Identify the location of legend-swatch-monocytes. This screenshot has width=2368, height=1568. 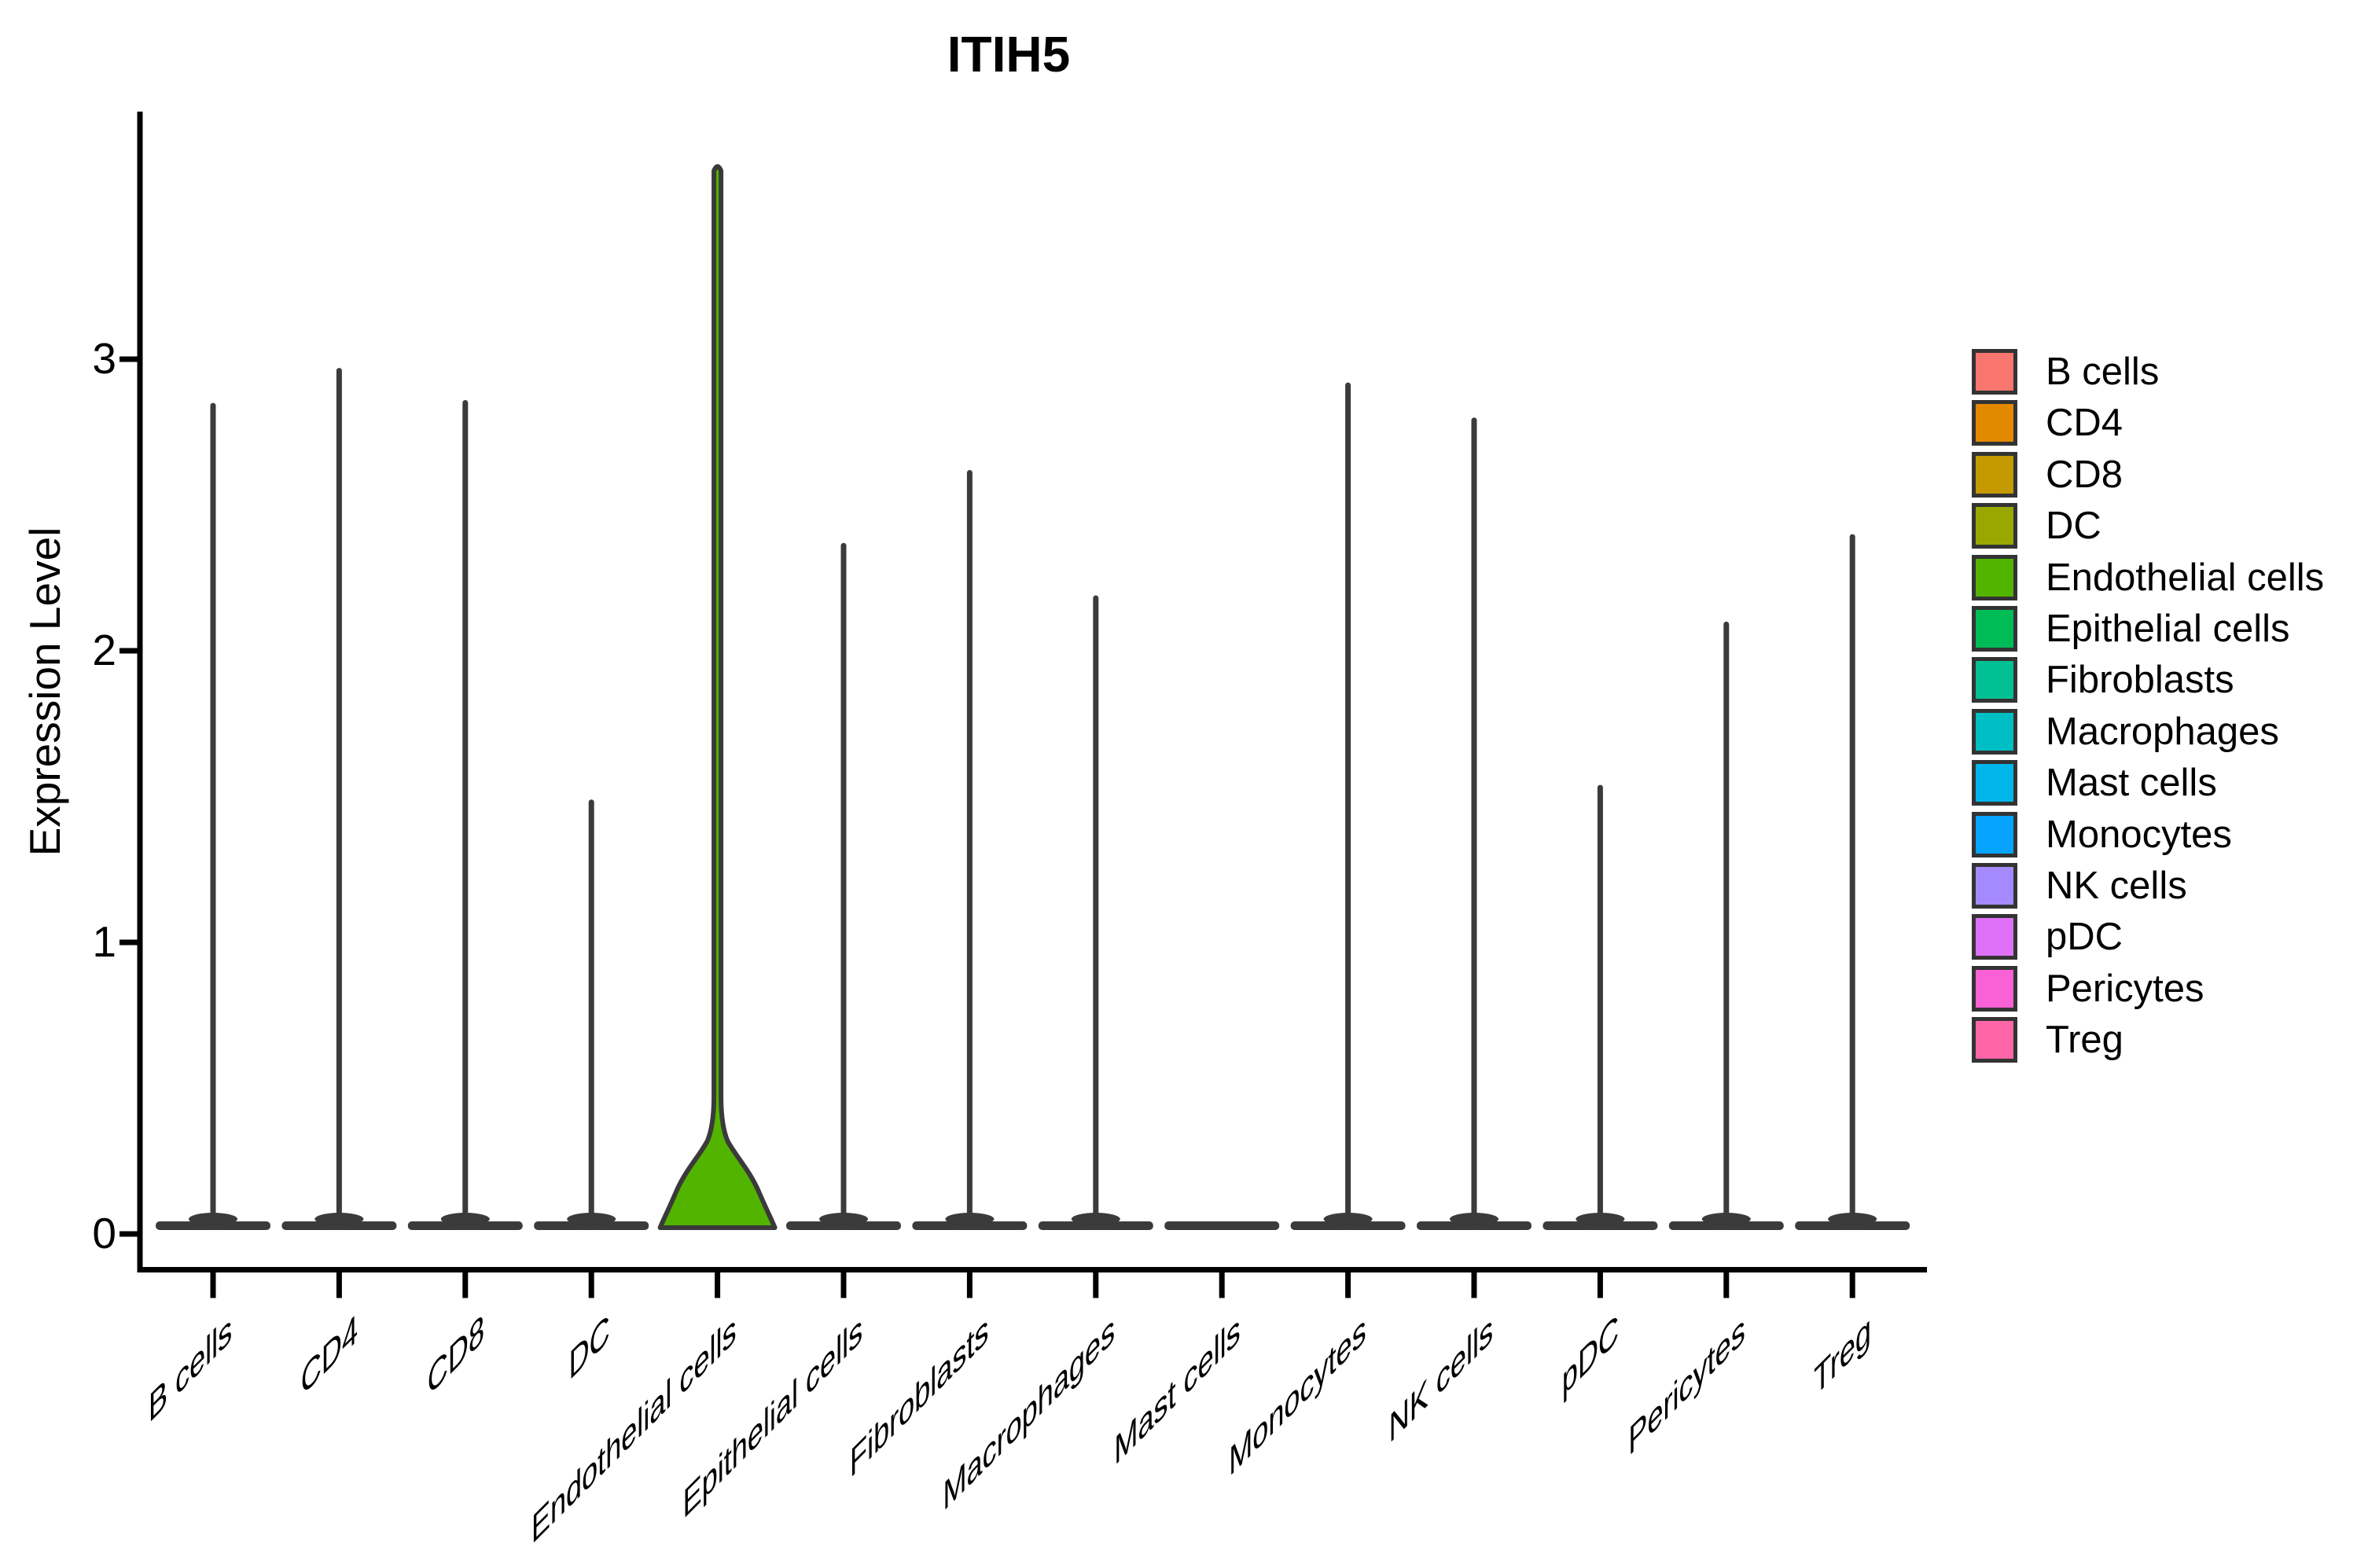
(1994, 834).